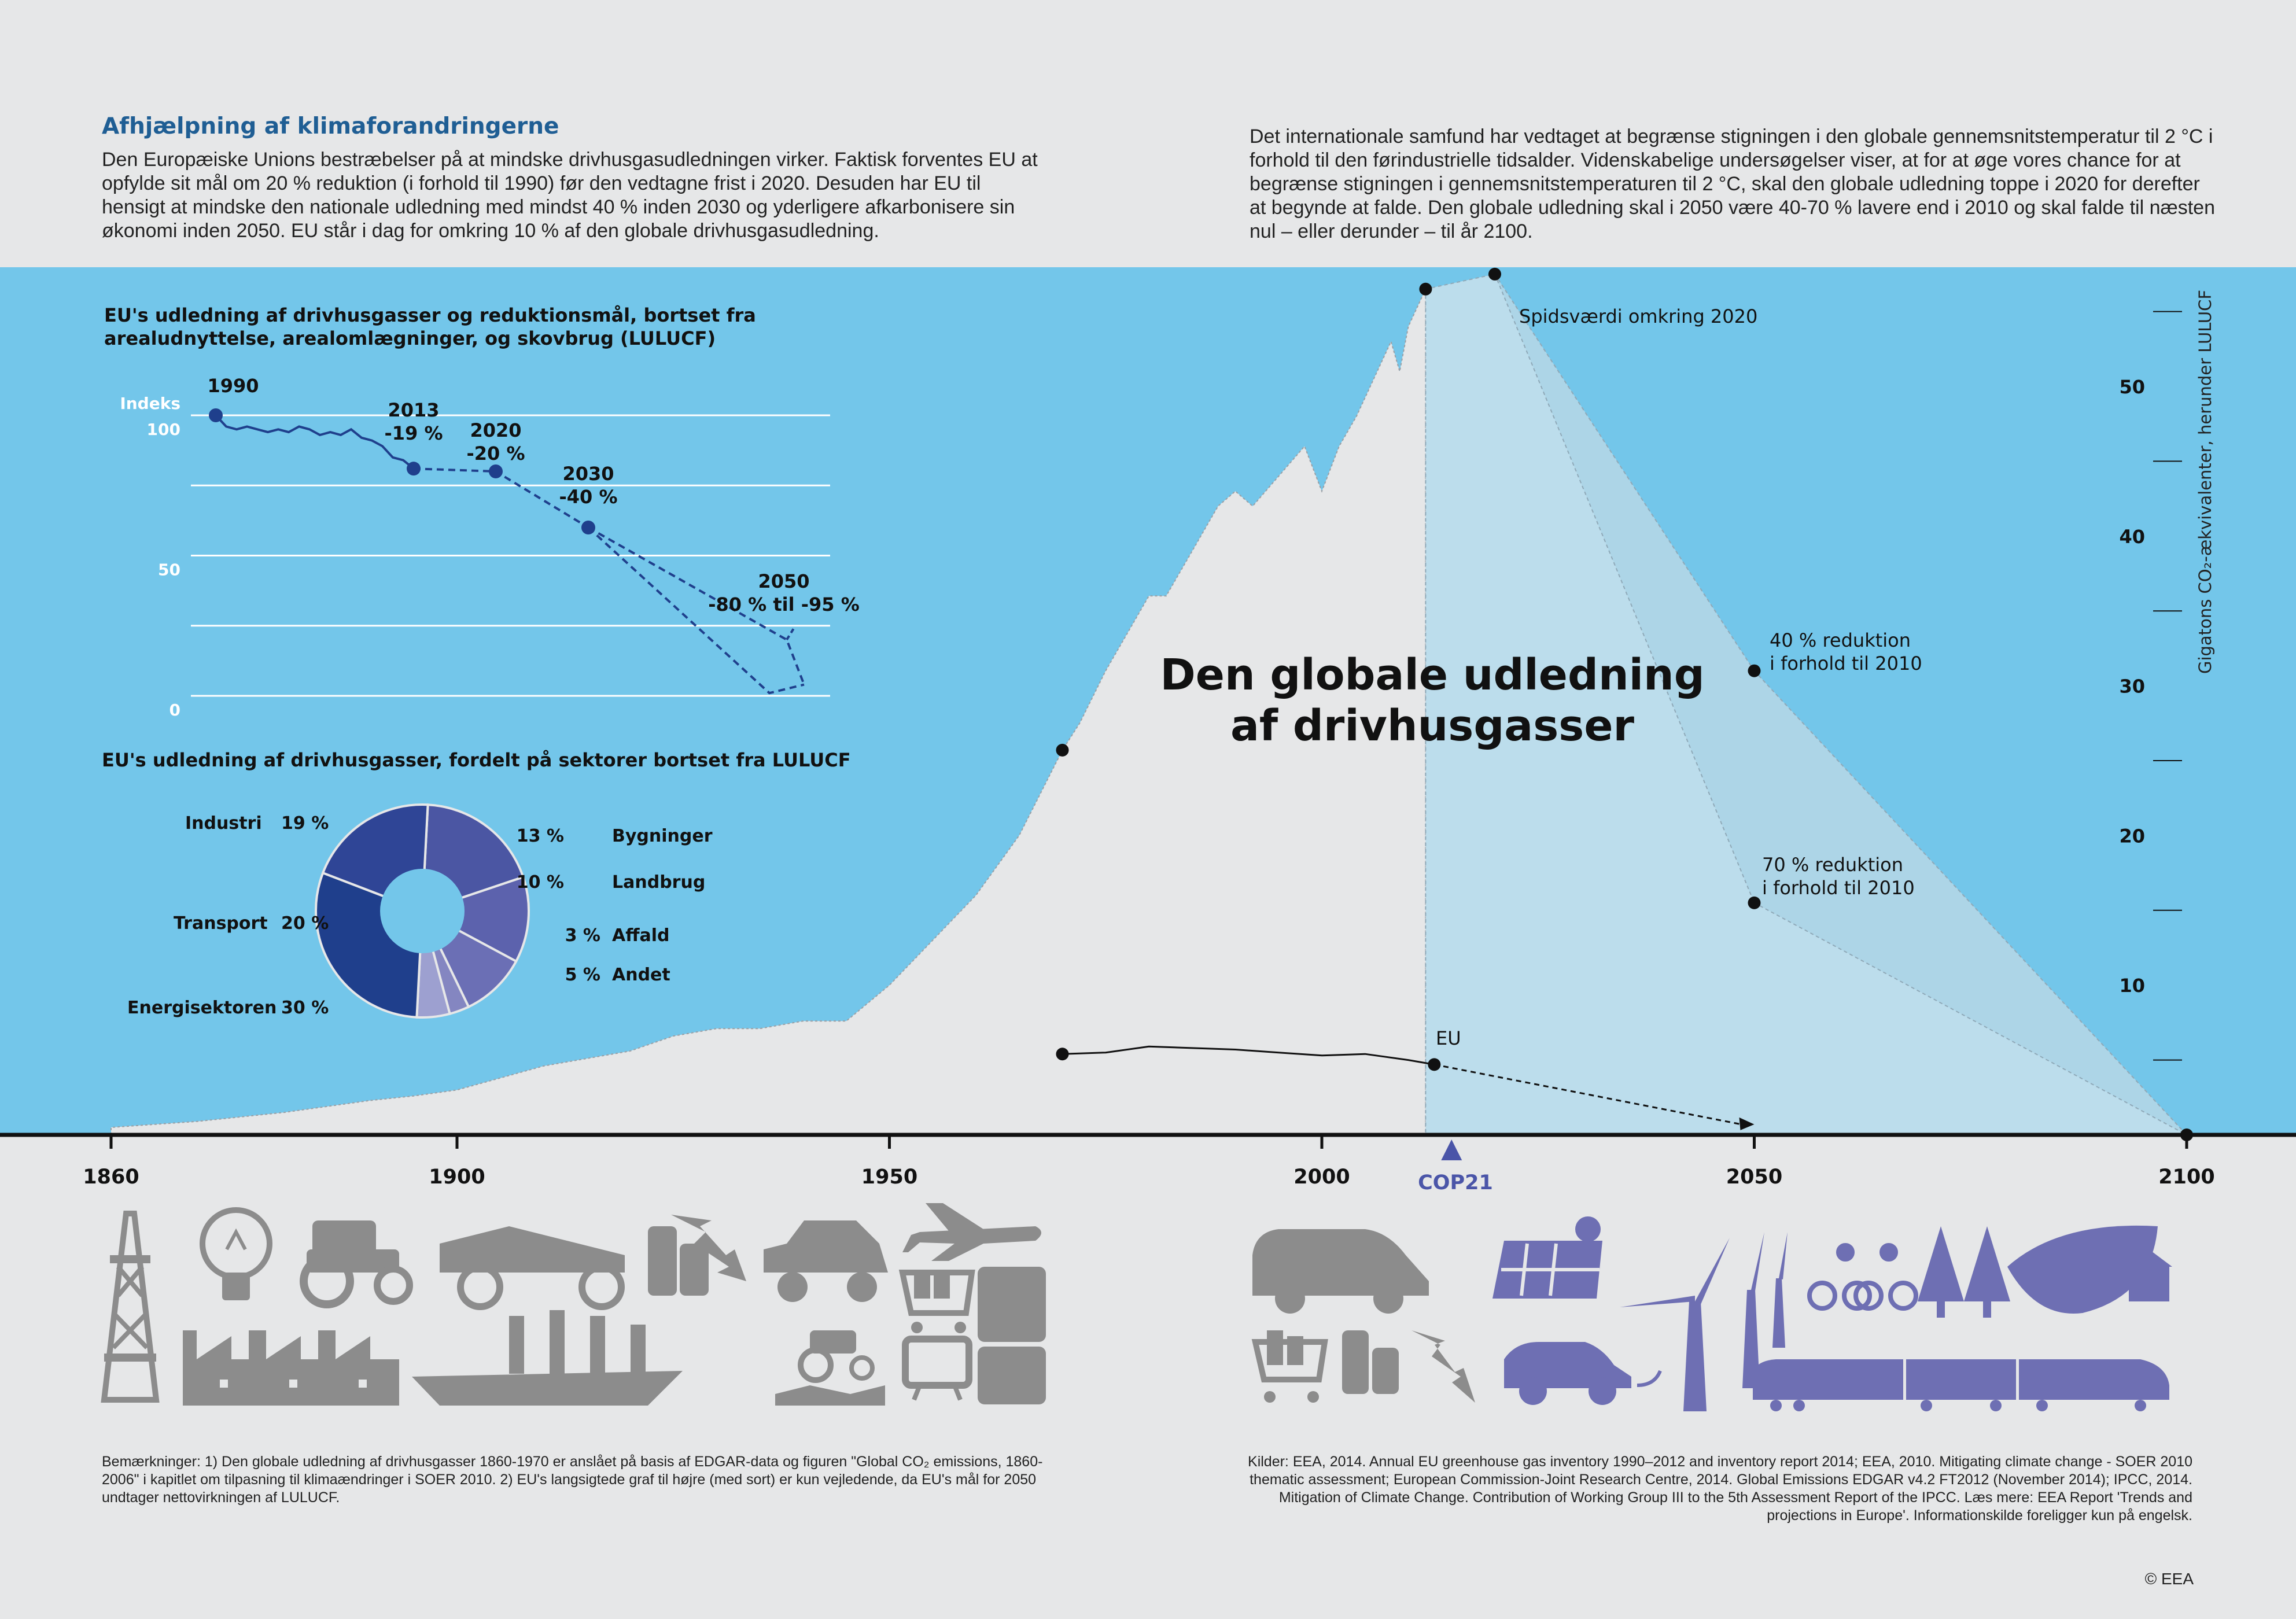 This screenshot has height=1619, width=2296. I want to click on oil-derrick-icon, so click(130, 1307).